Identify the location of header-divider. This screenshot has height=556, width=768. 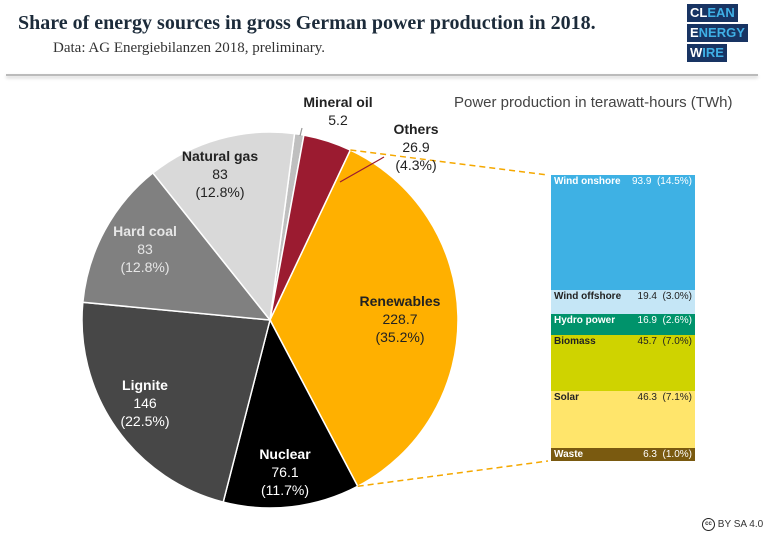
(382, 75).